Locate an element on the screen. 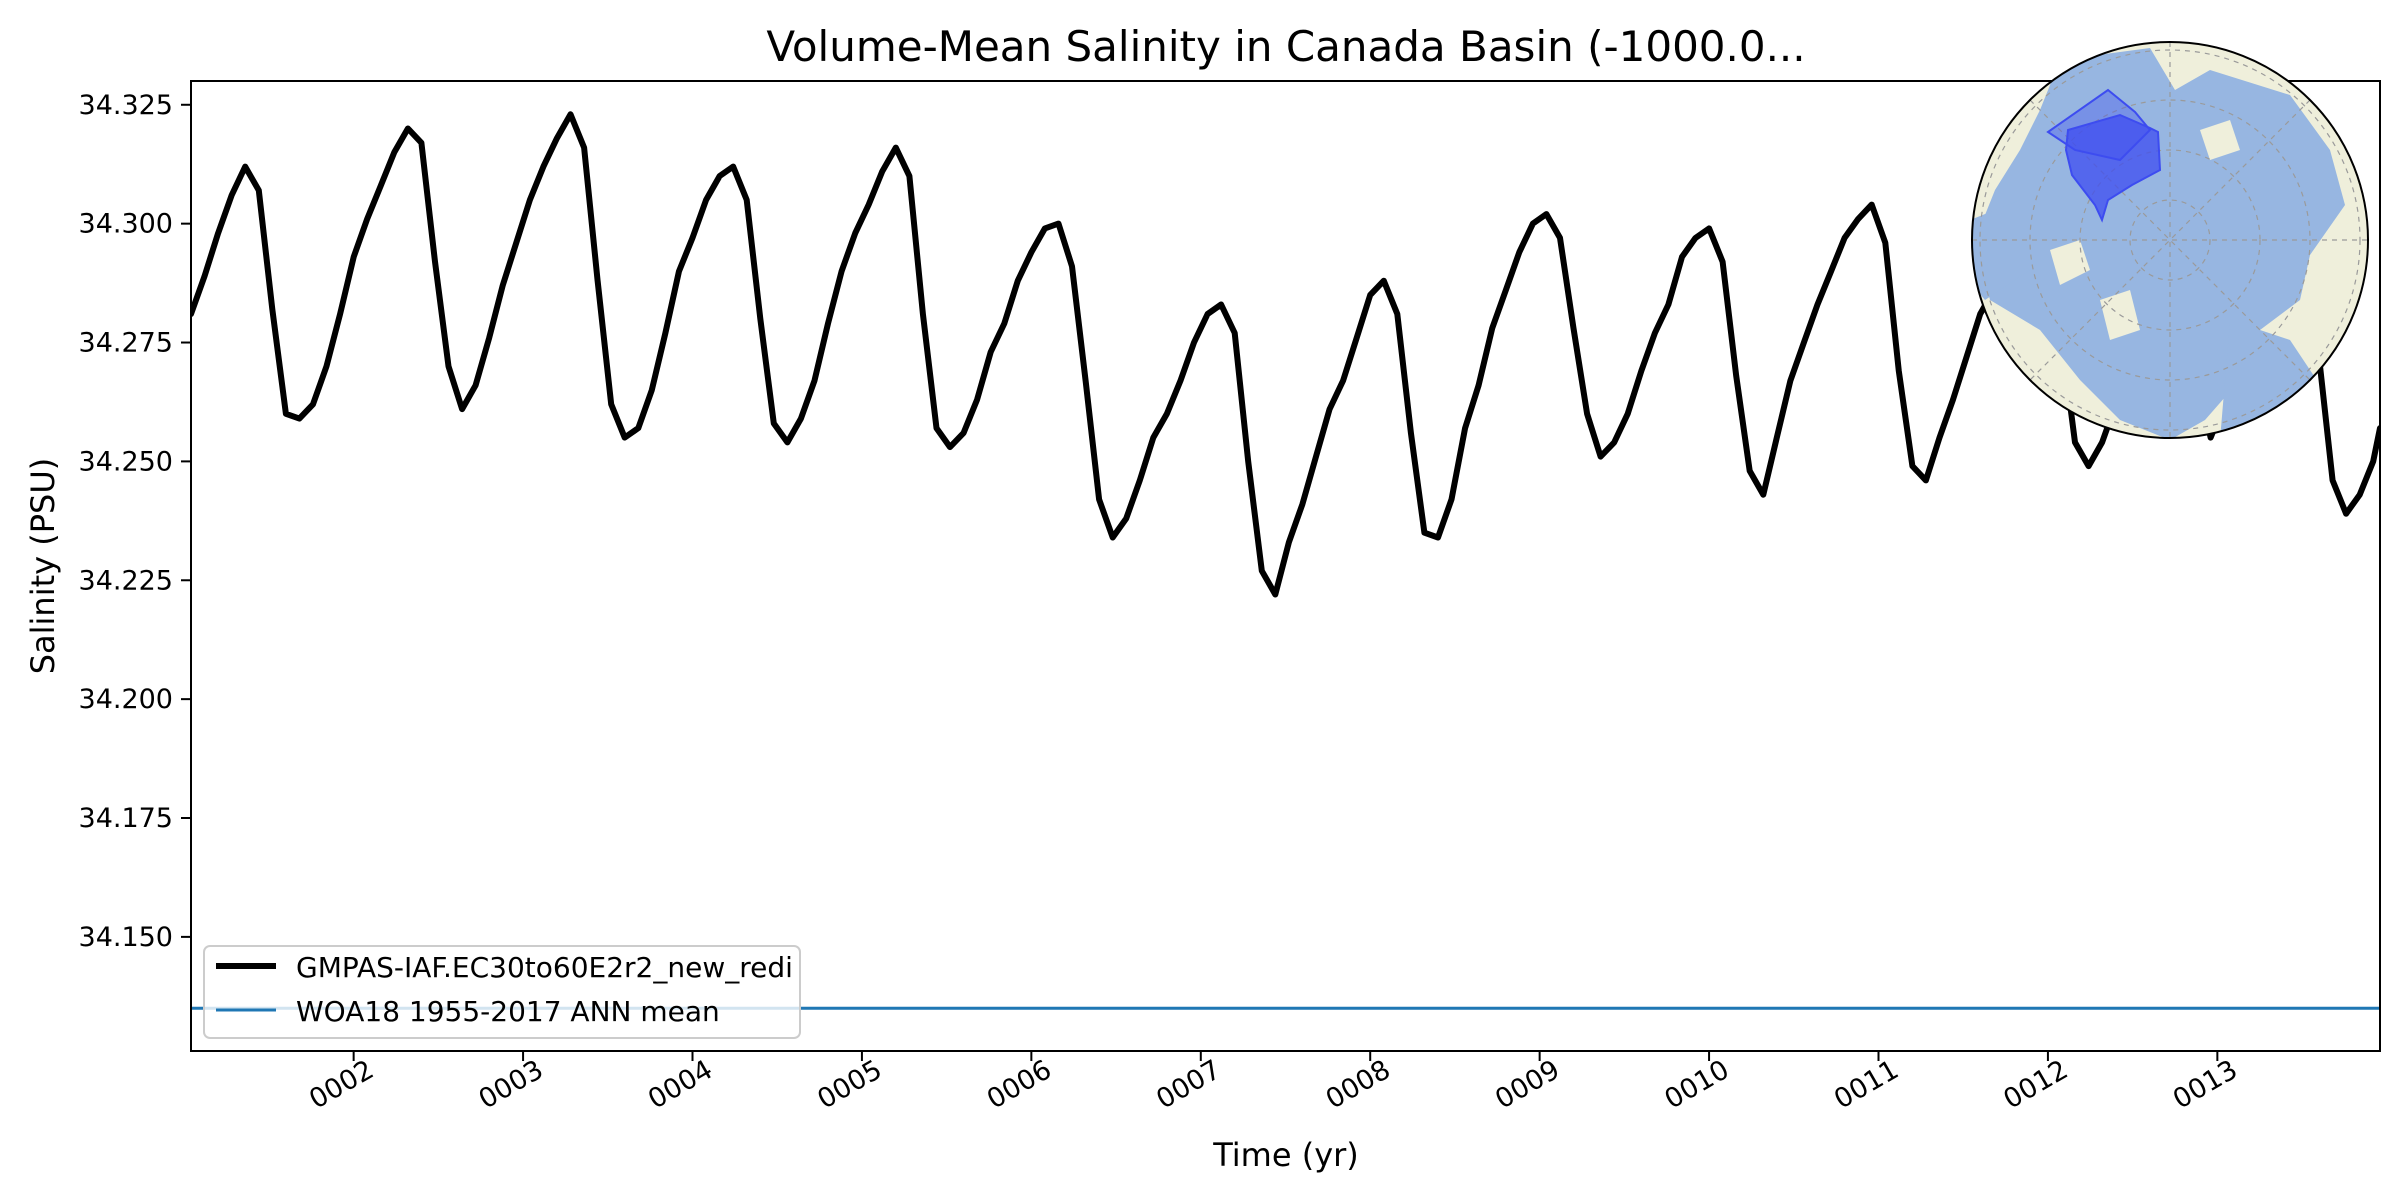 The width and height of the screenshot is (2400, 1200). legend-label-woa18: WOA18 1955-2017 ANN mean is located at coordinates (508, 1011).